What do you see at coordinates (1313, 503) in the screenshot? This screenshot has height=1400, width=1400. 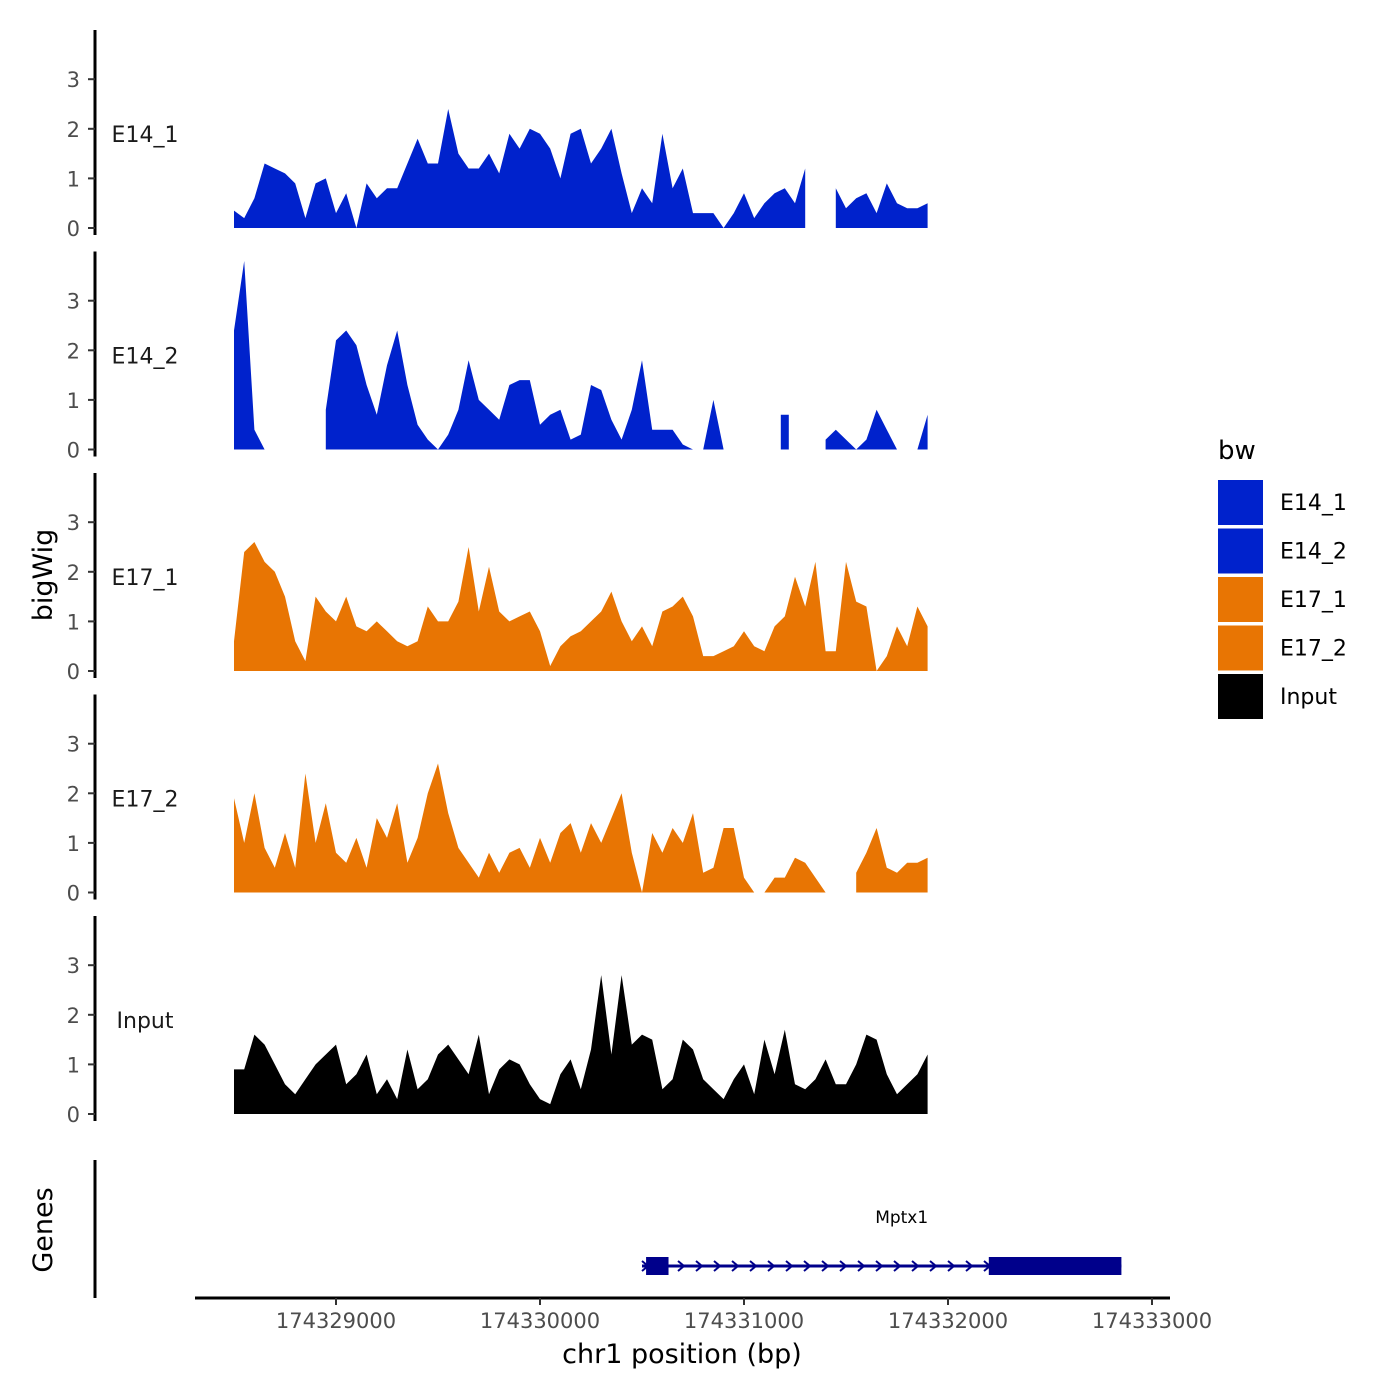 I see `legend-label: E14_1` at bounding box center [1313, 503].